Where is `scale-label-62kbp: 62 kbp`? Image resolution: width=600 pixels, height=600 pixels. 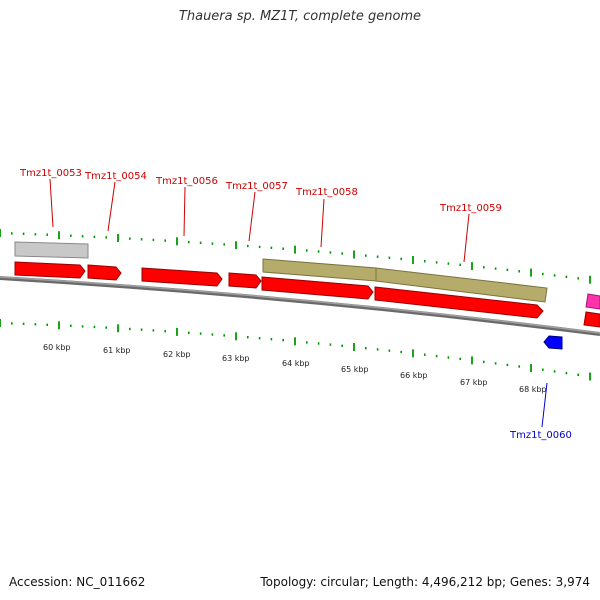 scale-label-62kbp: 62 kbp is located at coordinates (177, 354).